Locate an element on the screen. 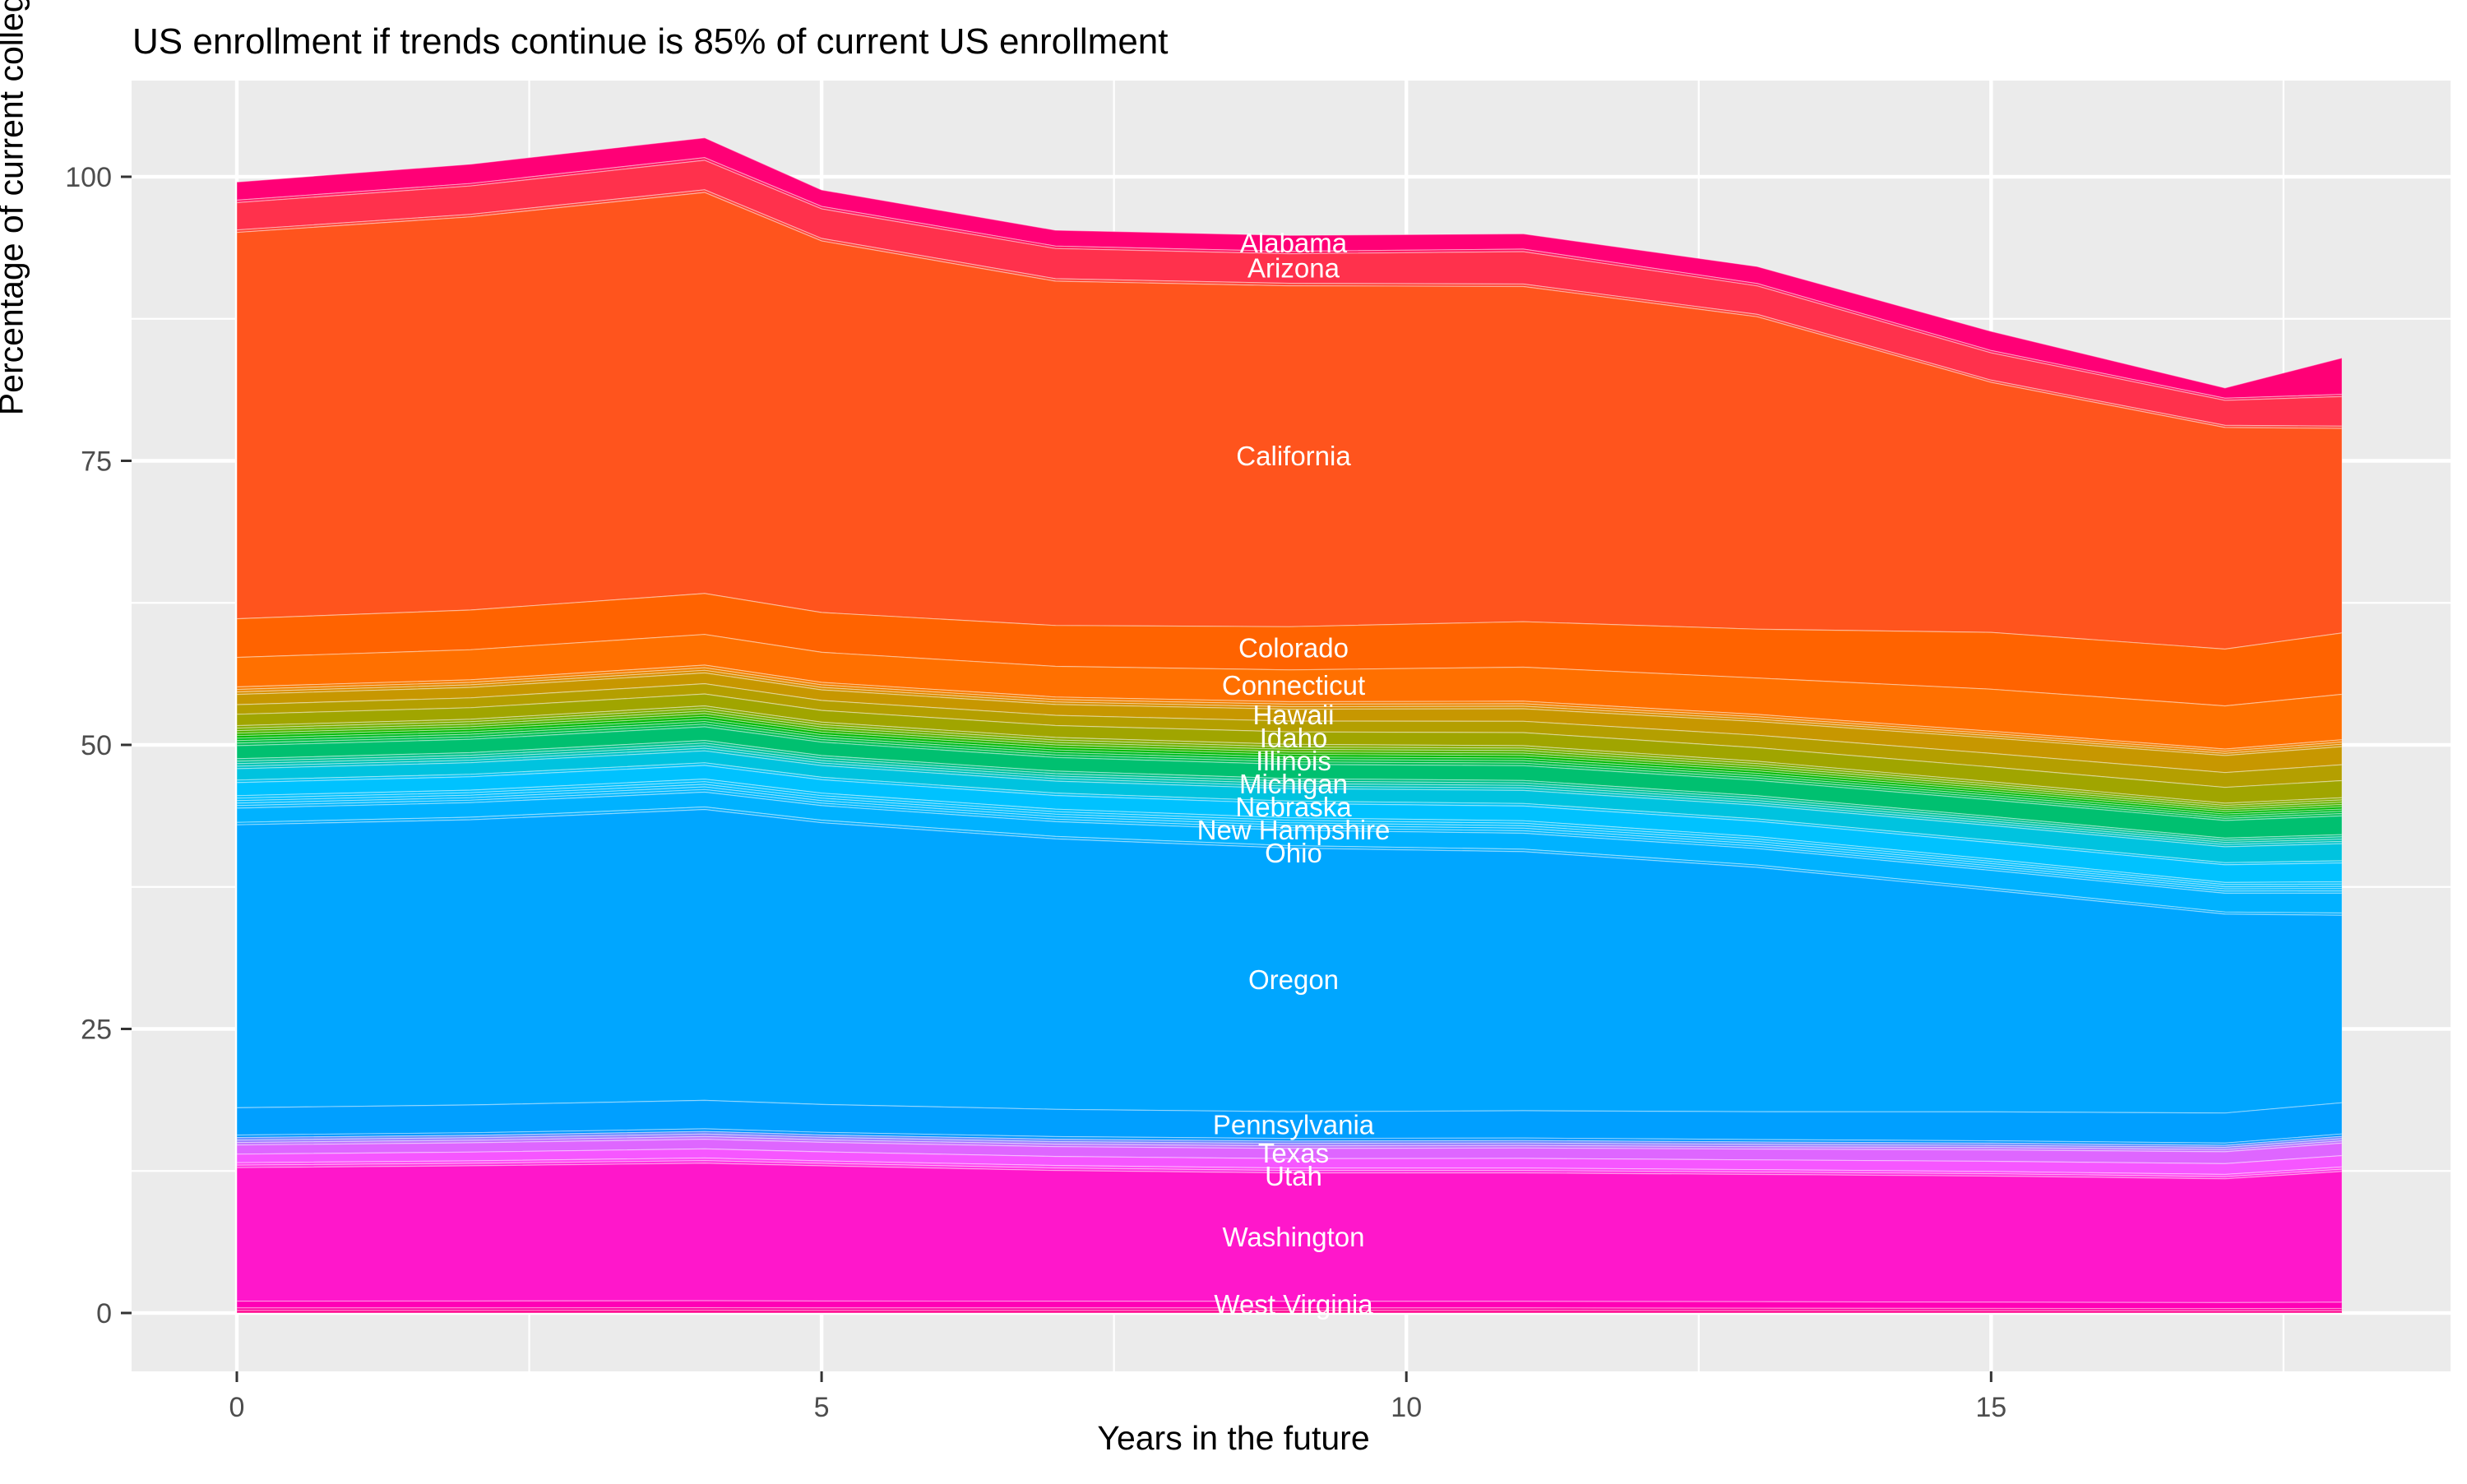  state-label-ohio: Ohio is located at coordinates (1293, 853).